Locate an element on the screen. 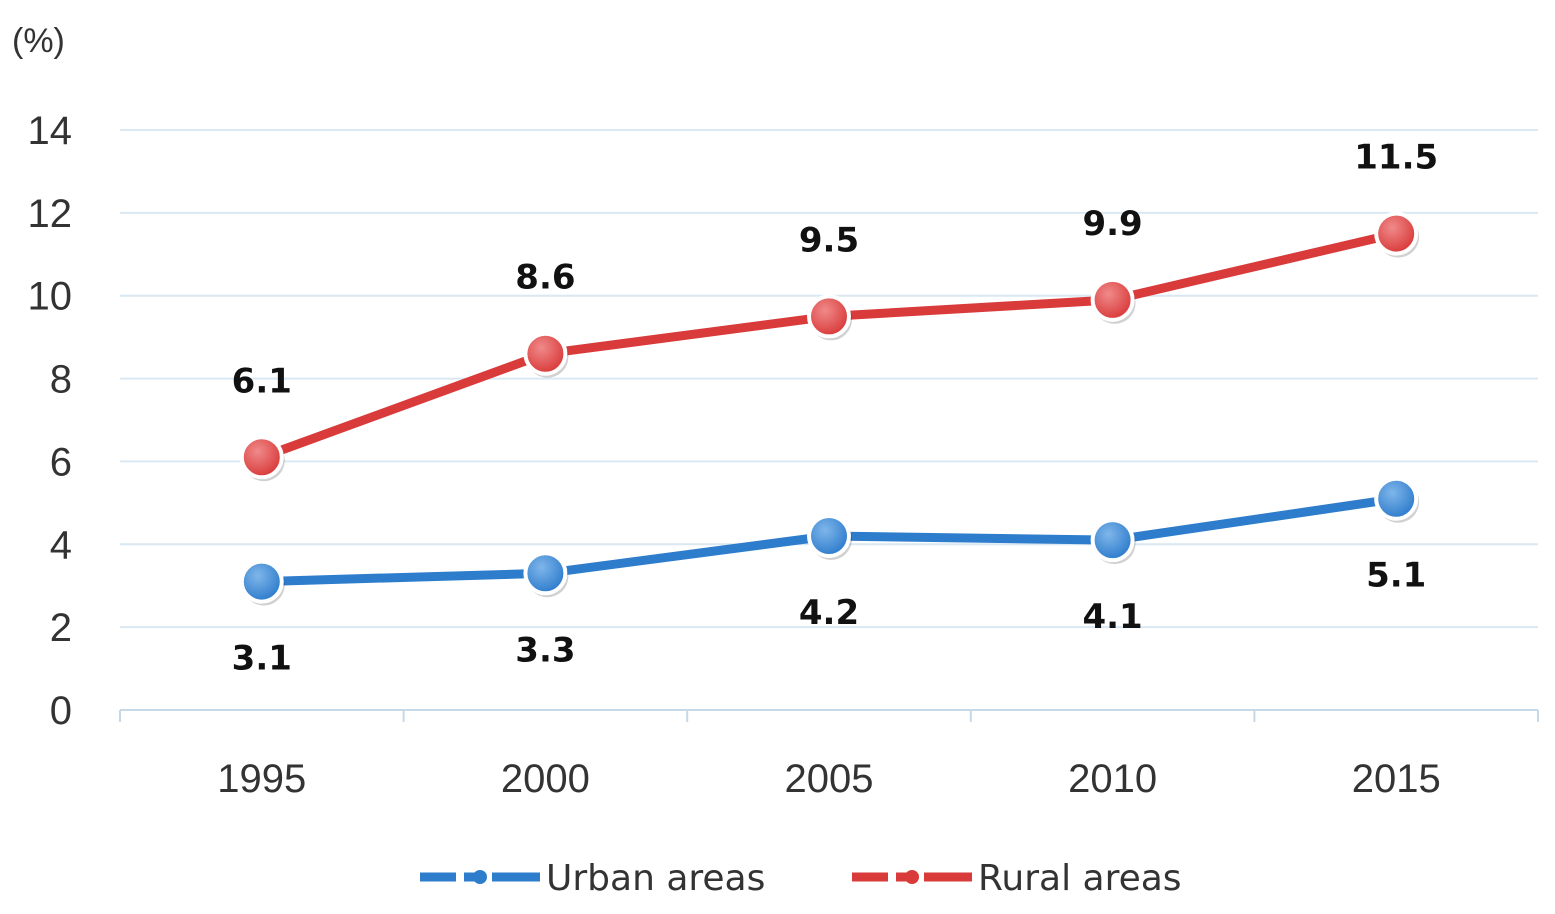 The width and height of the screenshot is (1555, 914). x-axis: 1995 2000 2005 2010 2015 is located at coordinates (829, 755).